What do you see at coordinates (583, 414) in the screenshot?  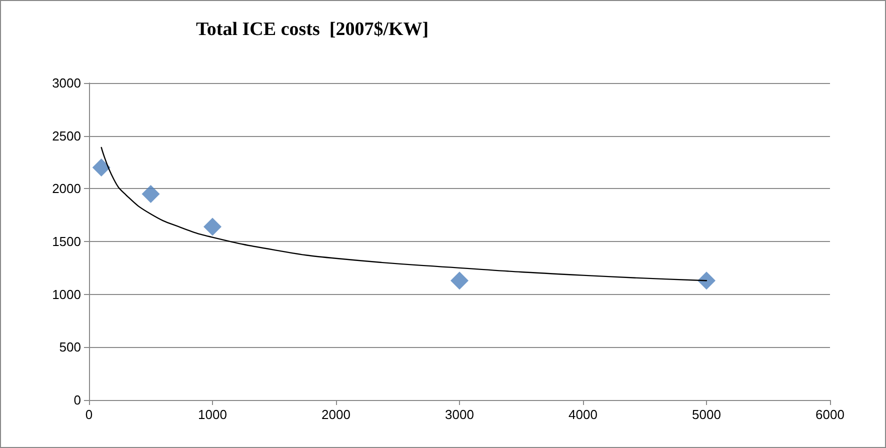 I see `x-tick-label: 4000` at bounding box center [583, 414].